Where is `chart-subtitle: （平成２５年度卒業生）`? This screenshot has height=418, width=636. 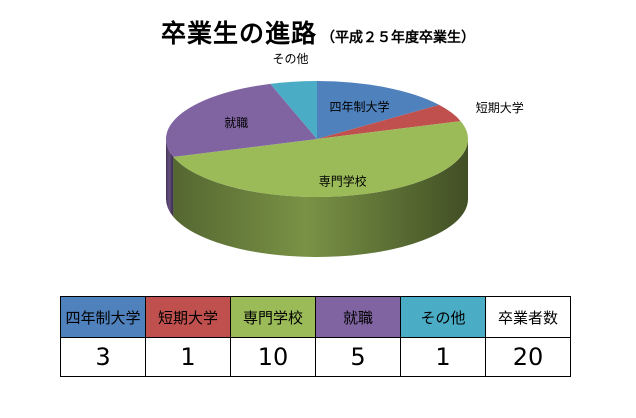
chart-subtitle: （平成２５年度卒業生） is located at coordinates (398, 38).